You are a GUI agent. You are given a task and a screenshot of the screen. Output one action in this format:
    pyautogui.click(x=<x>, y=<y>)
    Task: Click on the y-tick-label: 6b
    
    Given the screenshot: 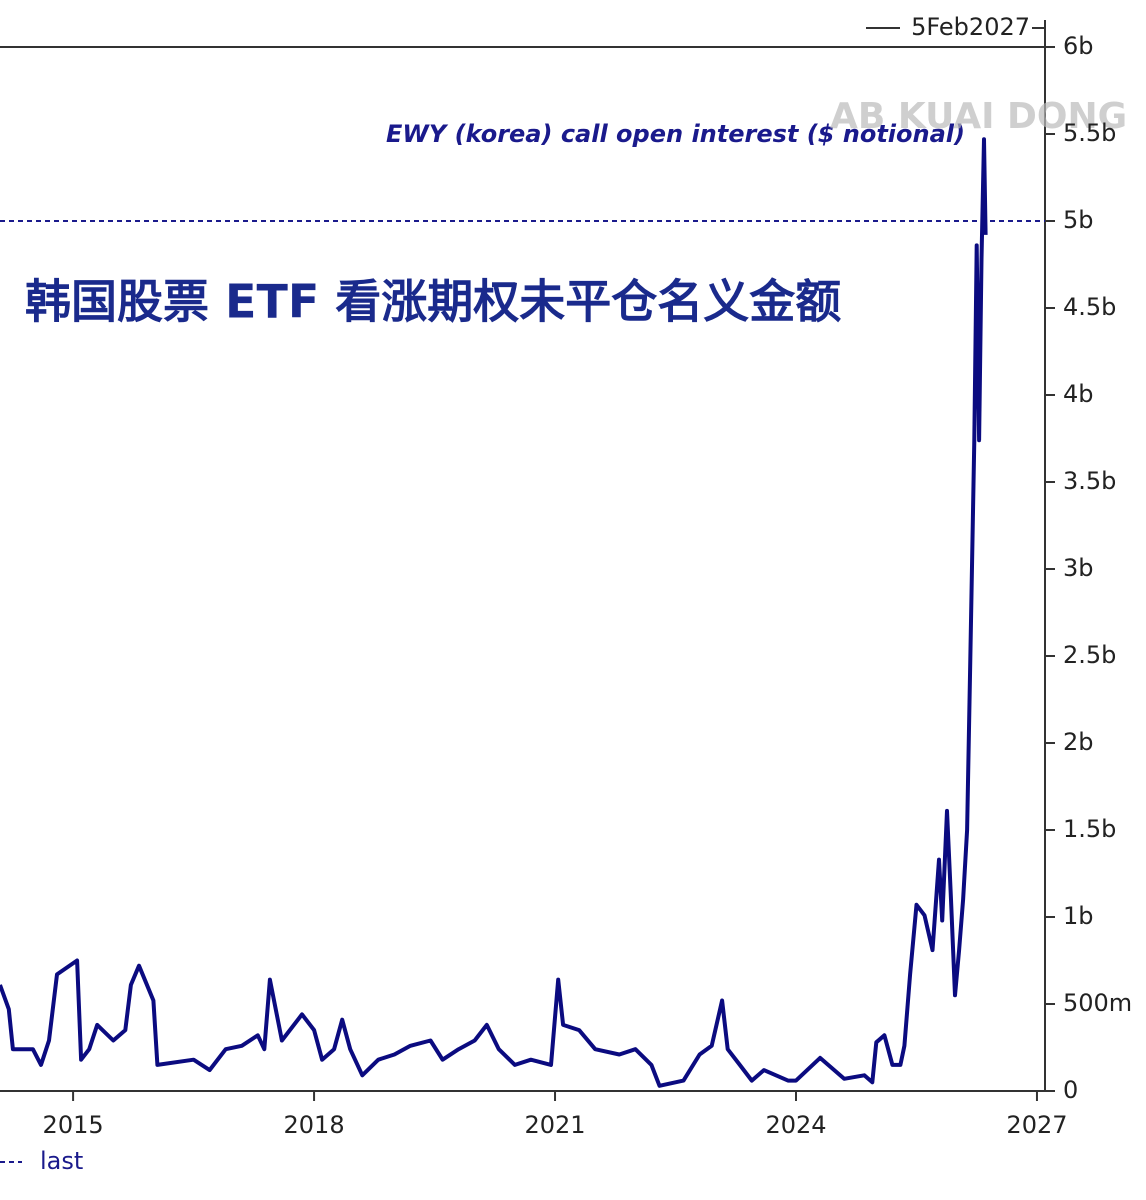 What is the action you would take?
    pyautogui.click(x=1078, y=46)
    